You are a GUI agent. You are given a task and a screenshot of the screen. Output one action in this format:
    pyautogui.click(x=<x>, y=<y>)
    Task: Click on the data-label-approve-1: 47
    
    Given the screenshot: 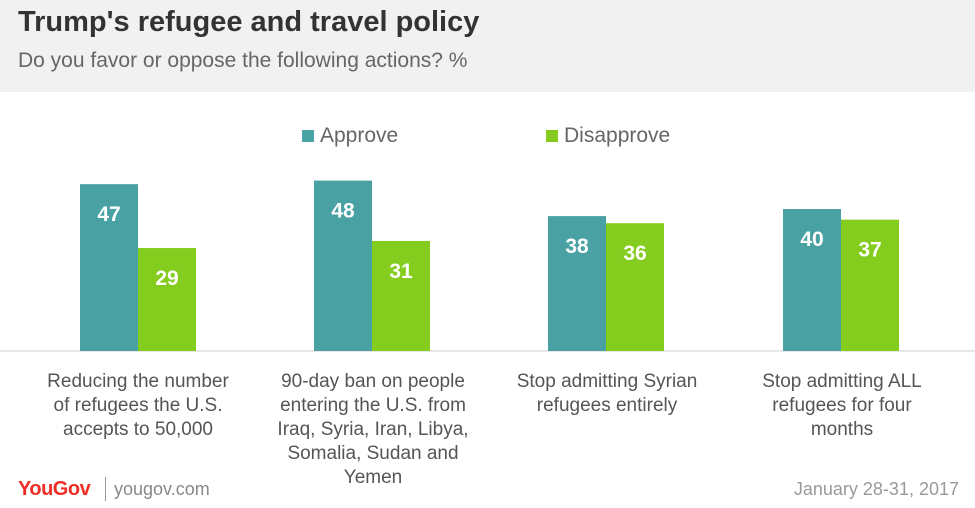 What is the action you would take?
    pyautogui.click(x=108, y=214)
    